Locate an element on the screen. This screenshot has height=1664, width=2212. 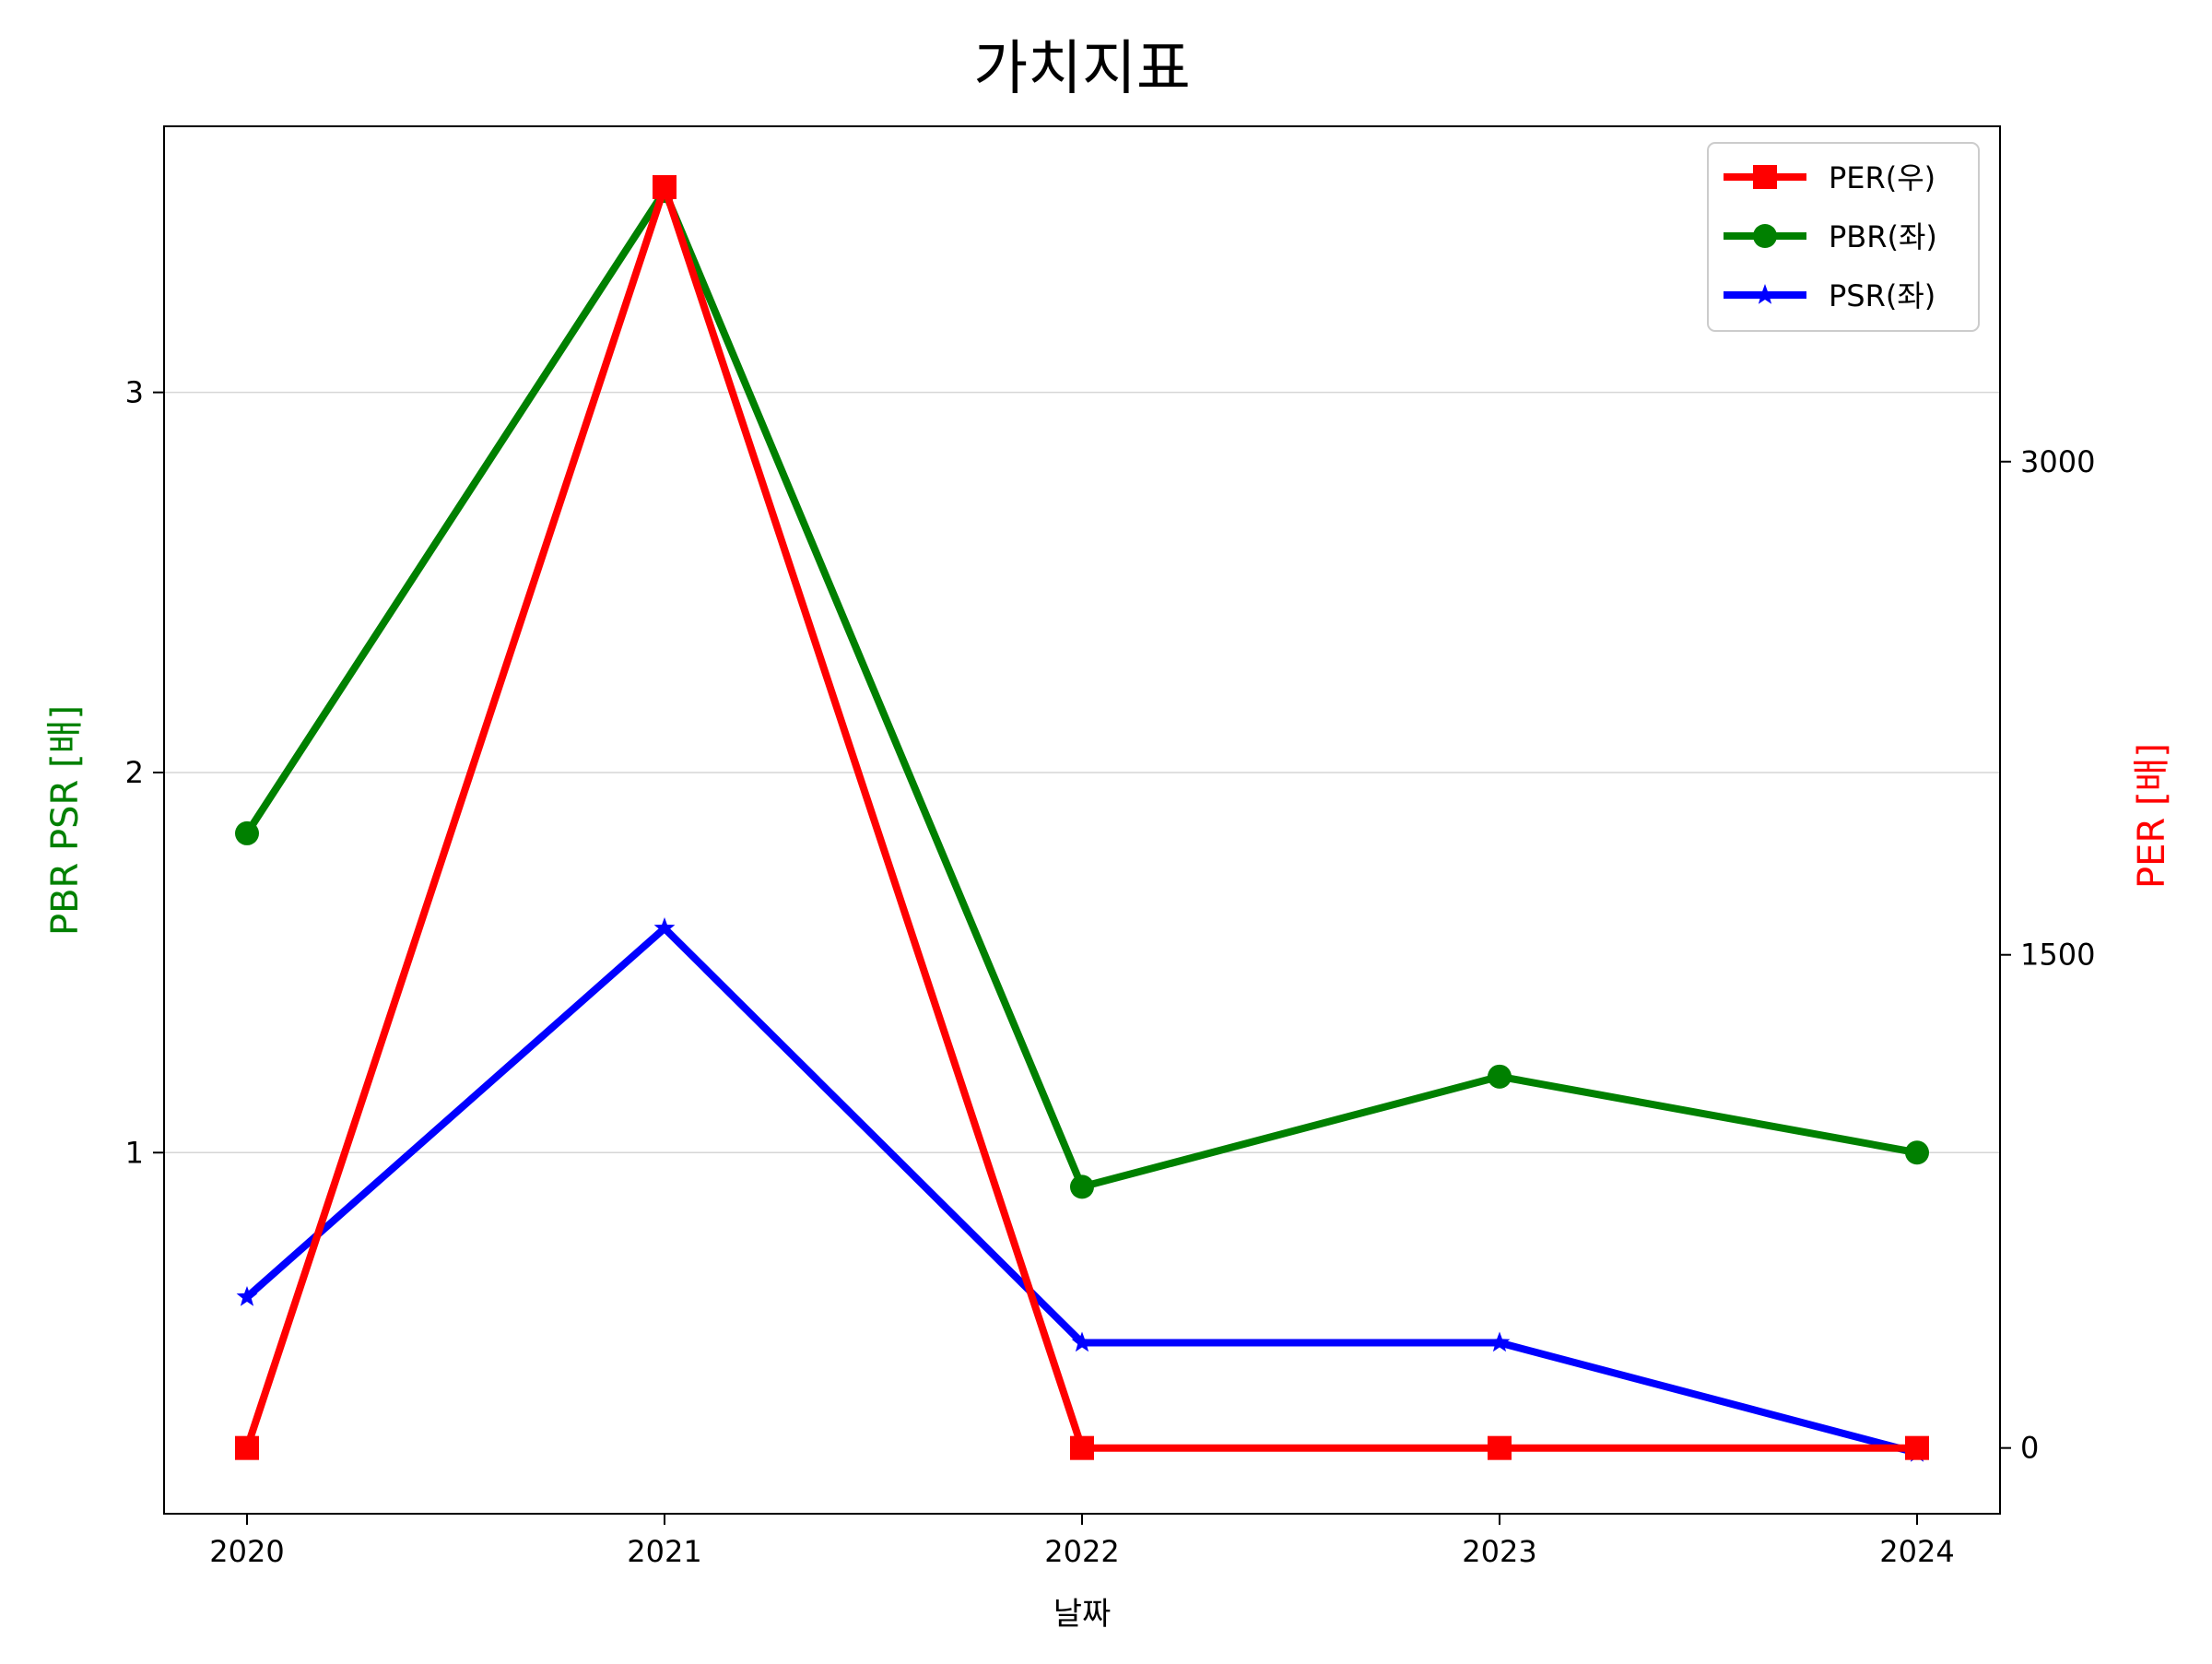
legend-label-per: PER(우) is located at coordinates (1882, 177).